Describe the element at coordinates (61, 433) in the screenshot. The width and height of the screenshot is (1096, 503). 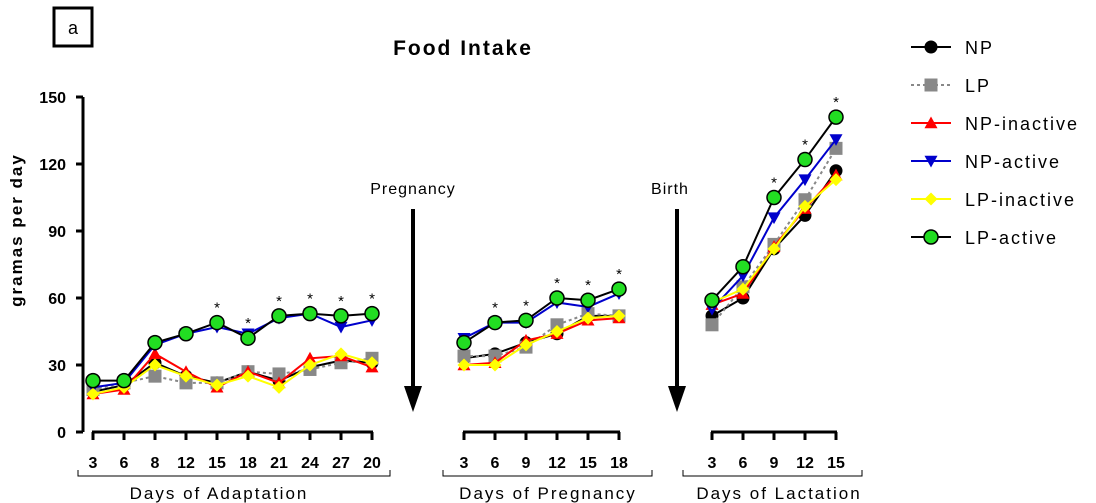
I see `y-tick-label: 0` at that location.